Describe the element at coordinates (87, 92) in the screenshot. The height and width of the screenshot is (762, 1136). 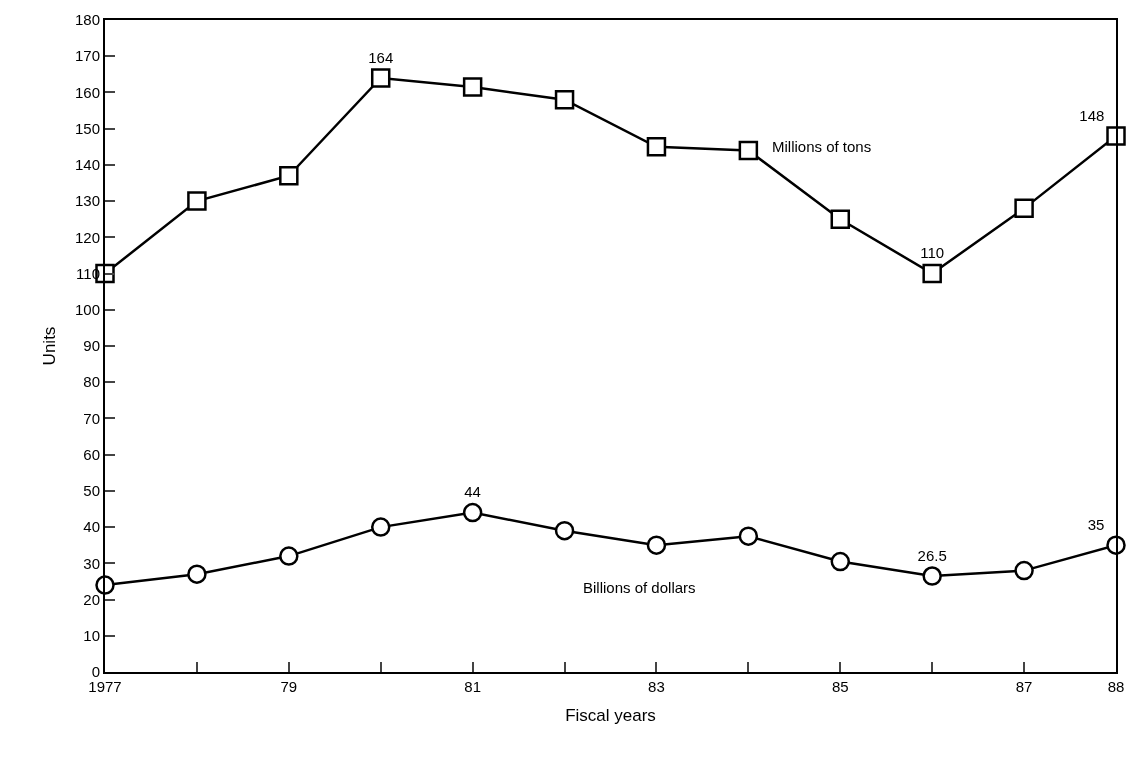
I see `y-tick-label: 160` at that location.